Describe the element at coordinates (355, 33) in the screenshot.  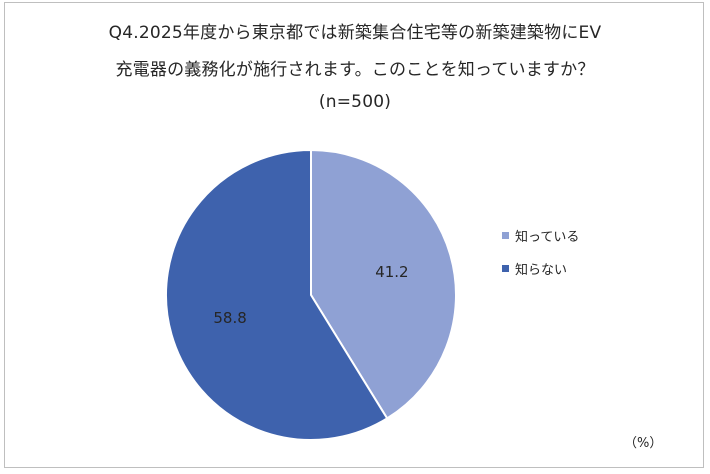
I see `chart-title-line-1: Q4.2025年度から東京都では新築集合住宅等の新築建築物にEV` at that location.